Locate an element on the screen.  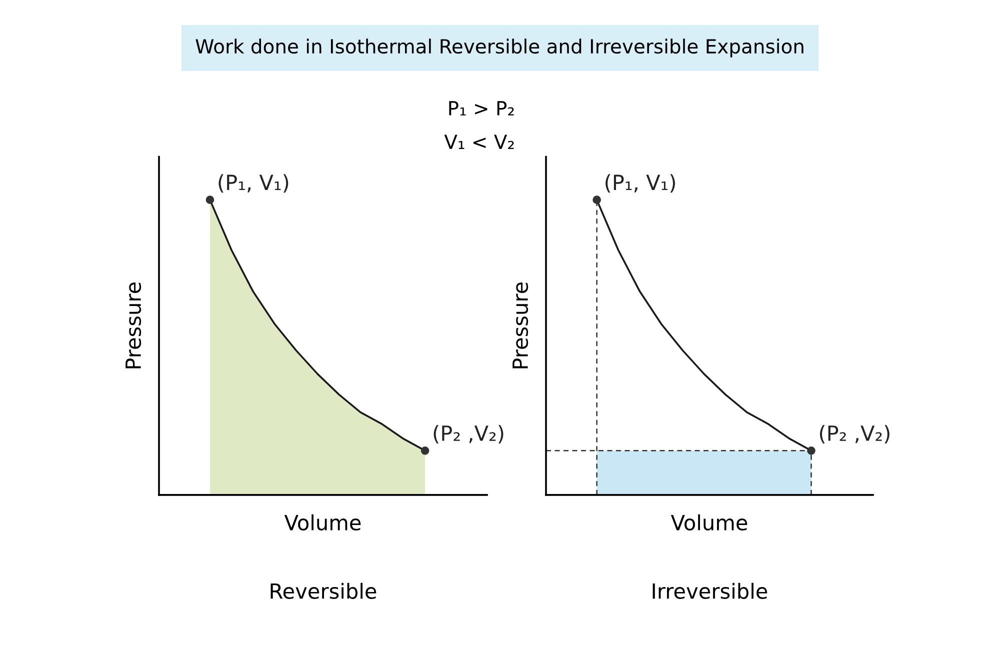
annotation: (P₂ ,V₂) is located at coordinates (469, 434).